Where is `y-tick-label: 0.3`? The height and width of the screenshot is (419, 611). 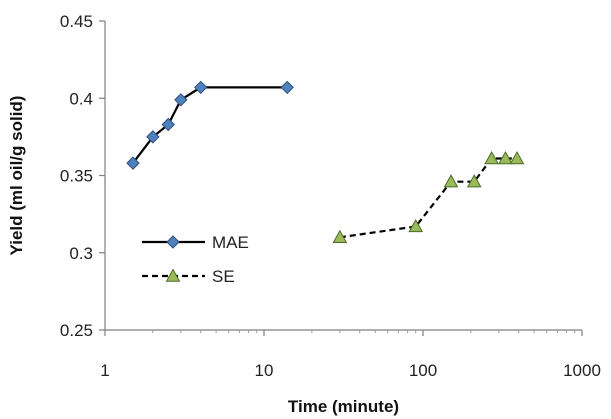 y-tick-label: 0.3 is located at coordinates (81, 253).